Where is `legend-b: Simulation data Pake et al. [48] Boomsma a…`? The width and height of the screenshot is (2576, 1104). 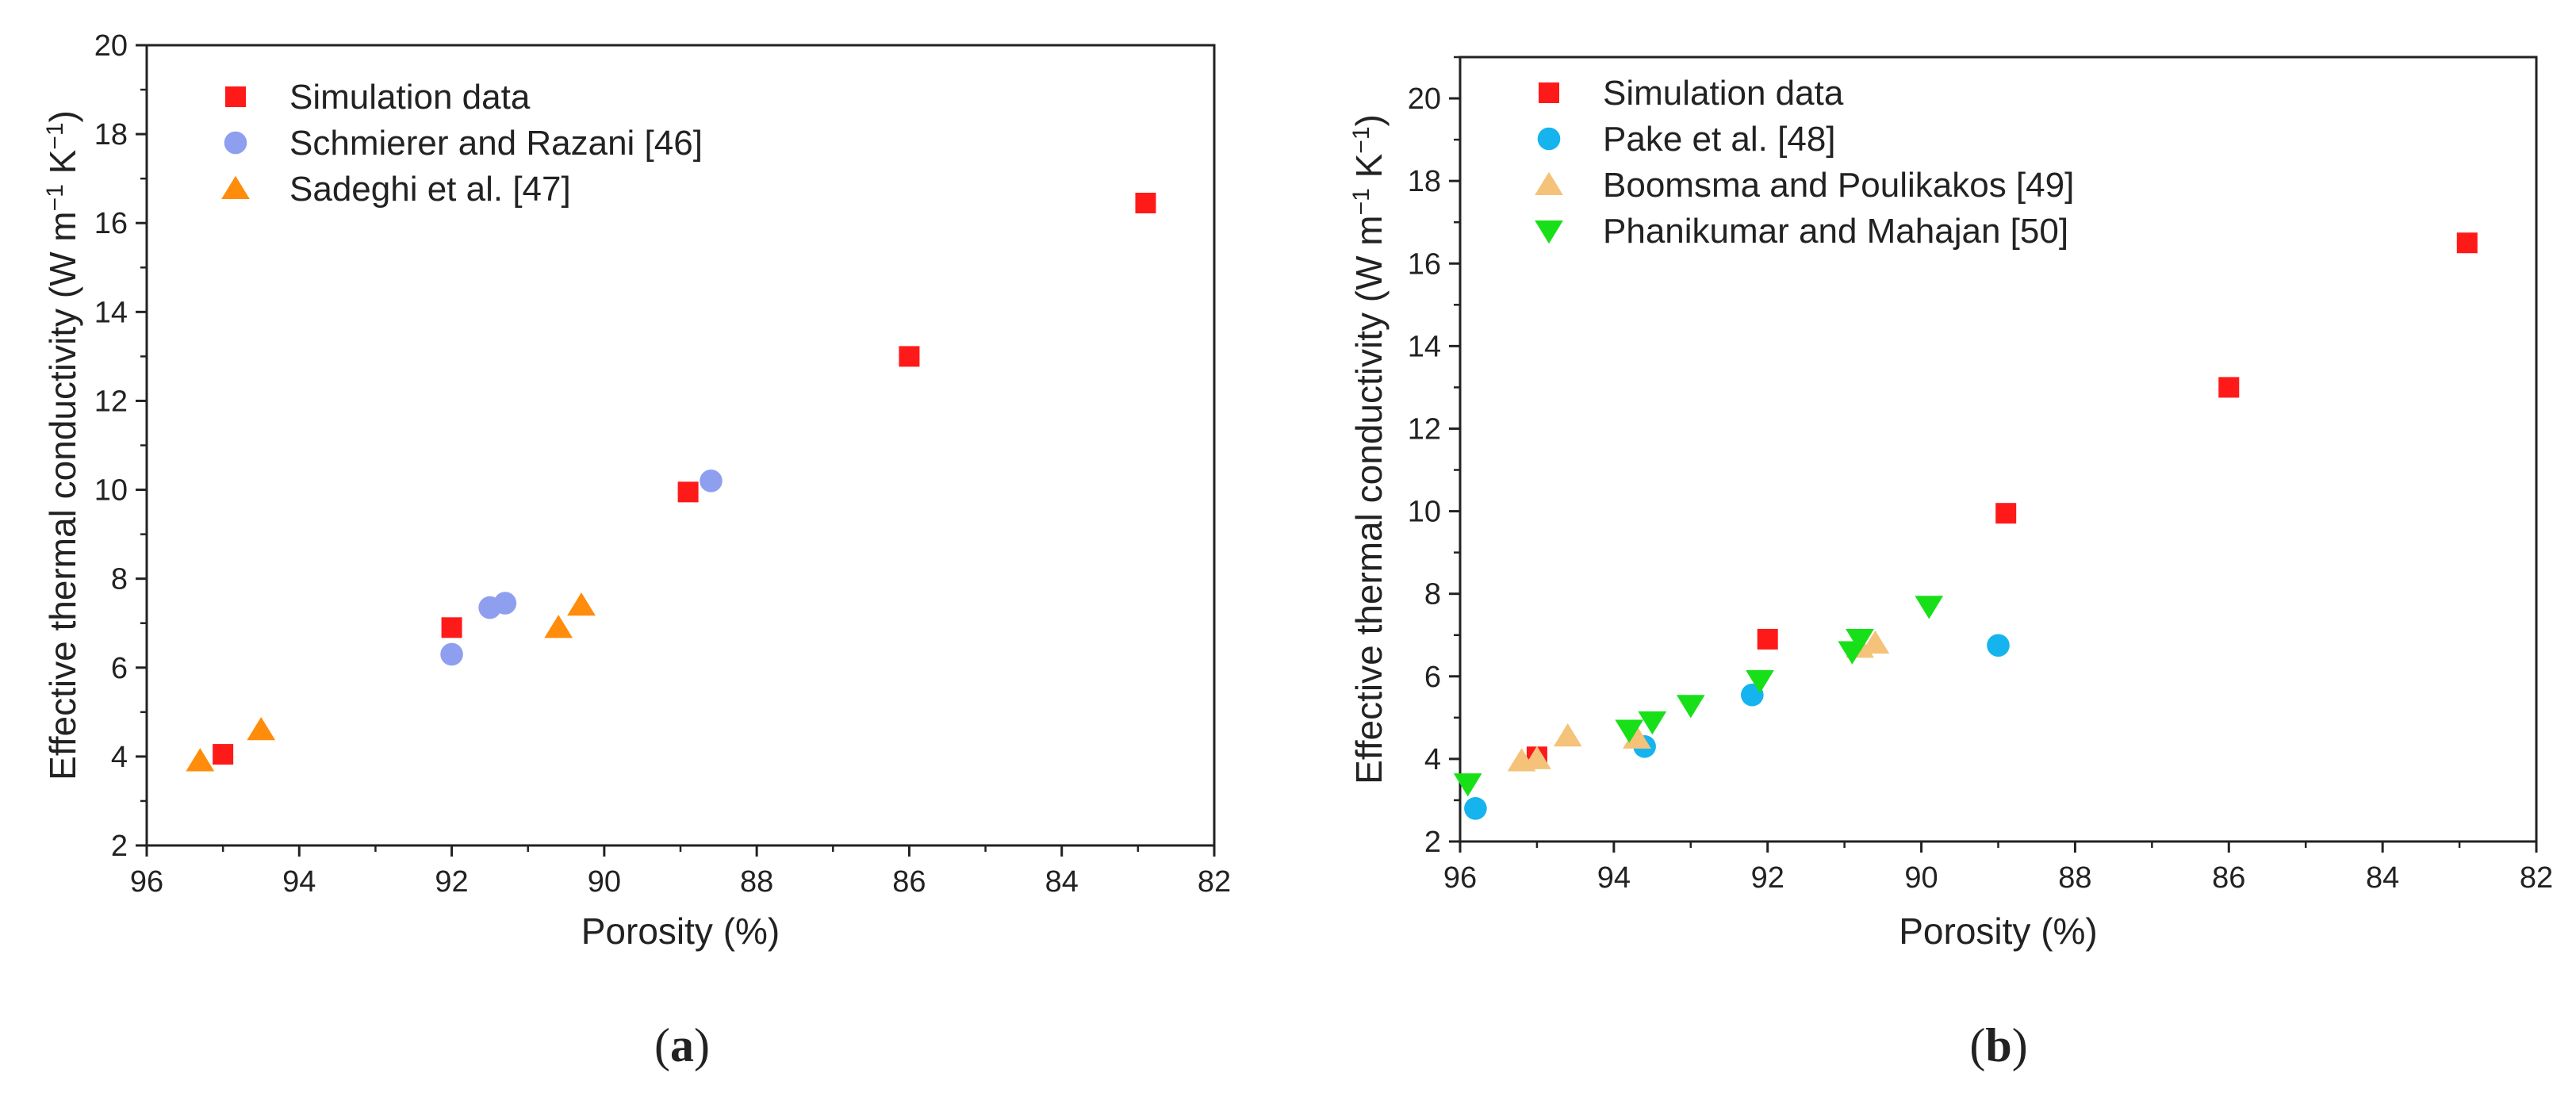 legend-b: Simulation data Pake et al. [48] Boomsma a… is located at coordinates (1804, 162).